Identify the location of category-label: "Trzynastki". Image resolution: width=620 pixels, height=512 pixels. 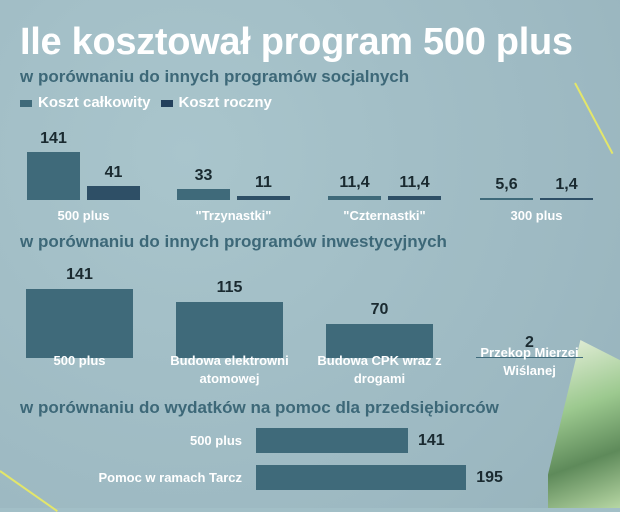
(233, 215).